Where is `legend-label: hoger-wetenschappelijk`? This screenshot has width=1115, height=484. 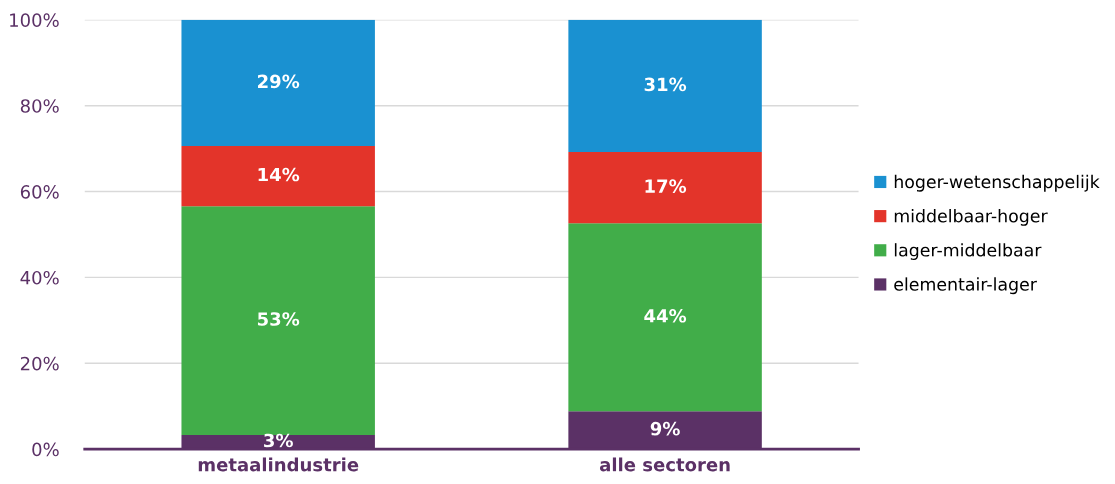
legend-label: hoger-wetenschappelijk is located at coordinates (997, 183).